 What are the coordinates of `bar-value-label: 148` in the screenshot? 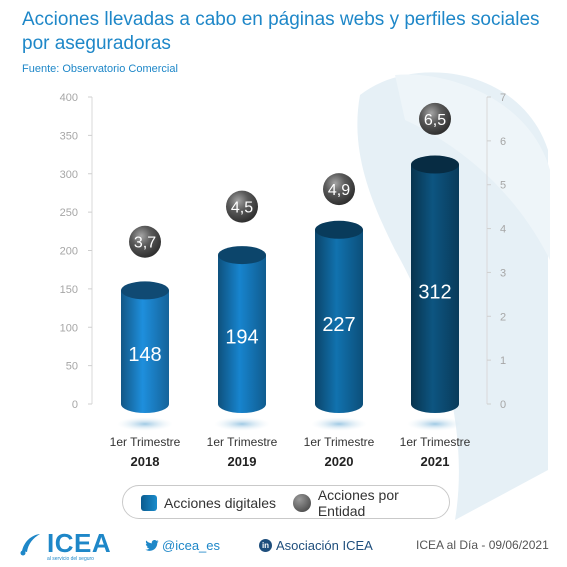 It's located at (144, 355).